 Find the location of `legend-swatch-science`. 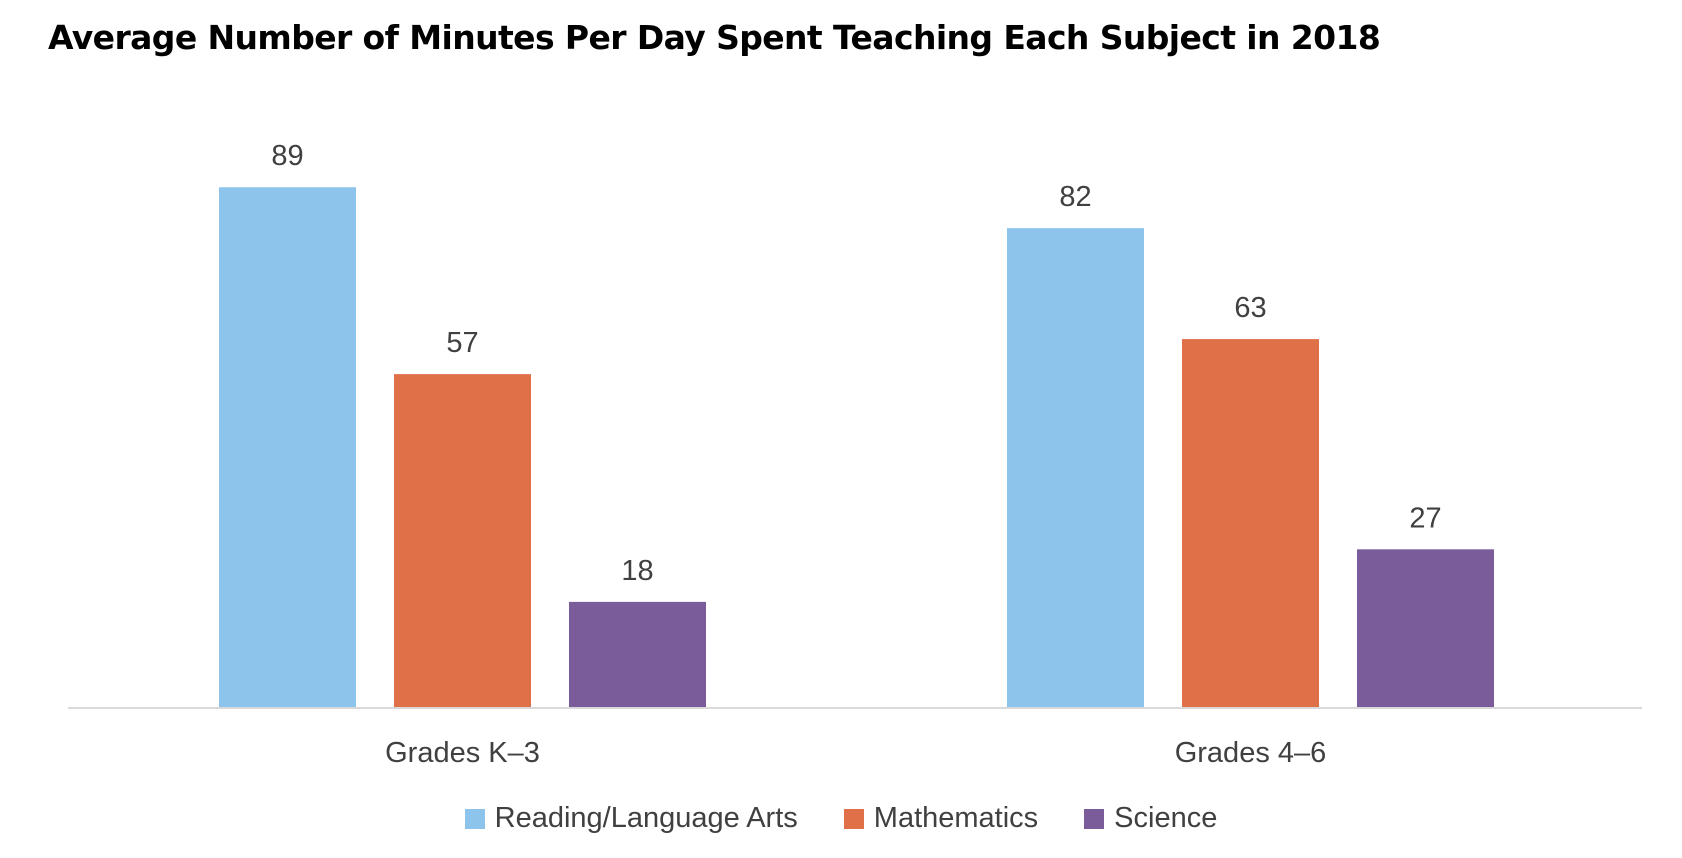

legend-swatch-science is located at coordinates (1094, 818).